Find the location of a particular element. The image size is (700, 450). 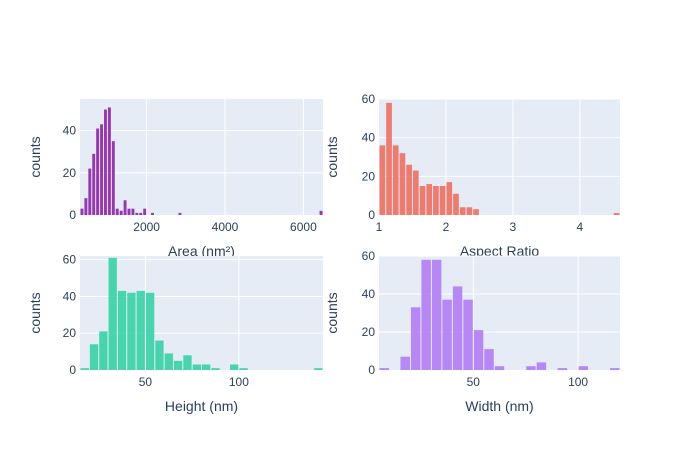

x-axis-title: Height (nm) is located at coordinates (201, 406).